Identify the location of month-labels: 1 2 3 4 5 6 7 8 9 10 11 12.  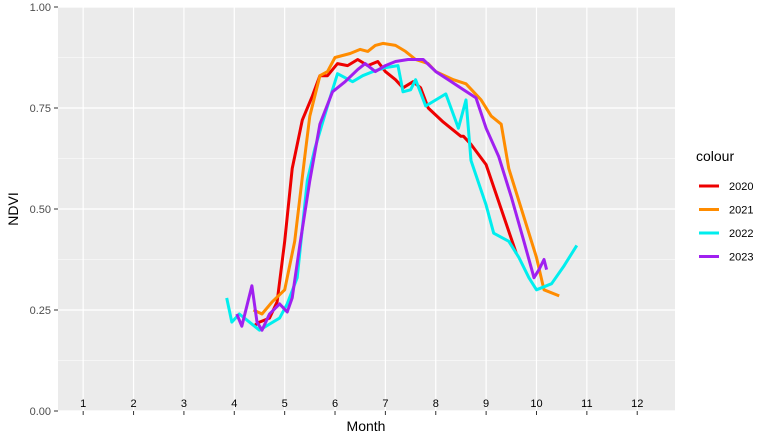
(361, 404).